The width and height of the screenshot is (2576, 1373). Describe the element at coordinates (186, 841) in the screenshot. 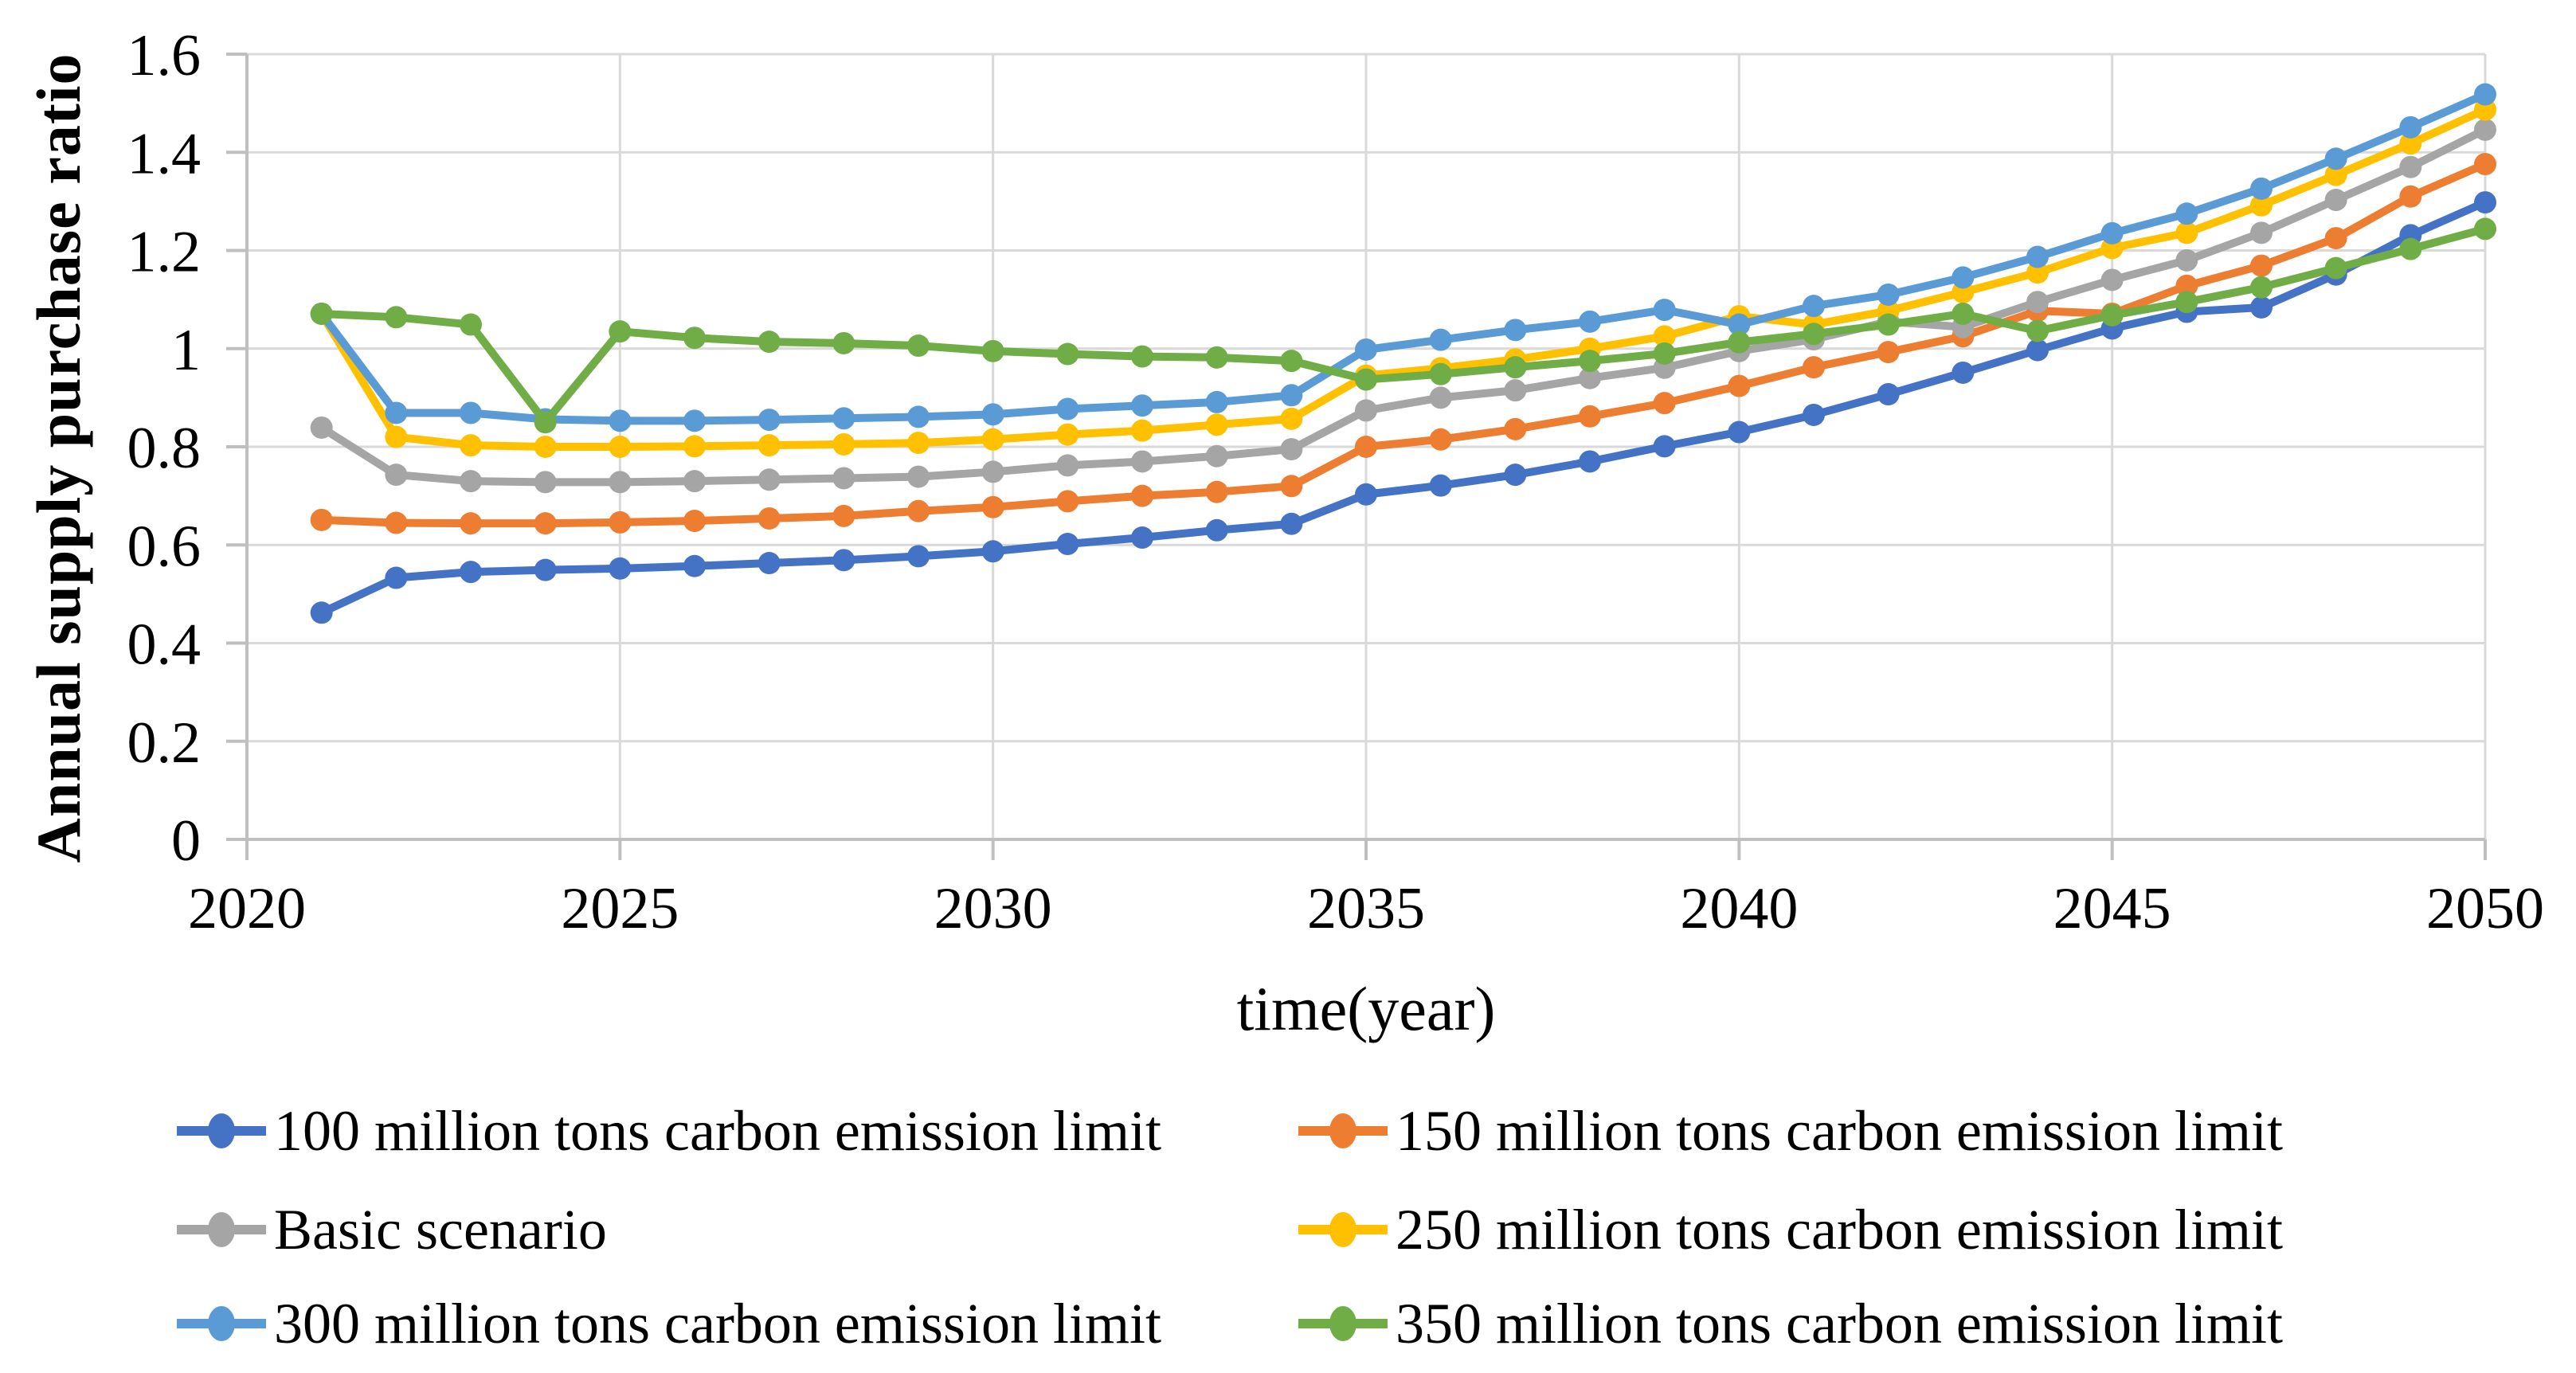

I see `y-tick-label-0: 0` at that location.